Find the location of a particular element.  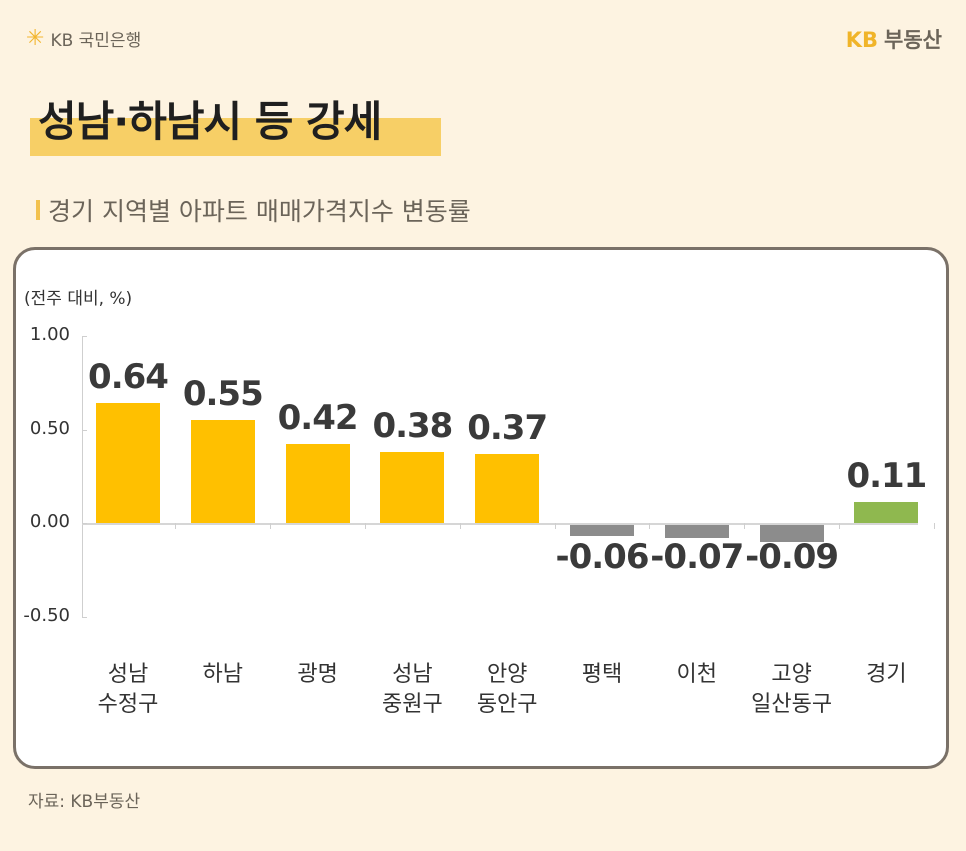

x-category-label: 이천 is located at coordinates (697, 674).